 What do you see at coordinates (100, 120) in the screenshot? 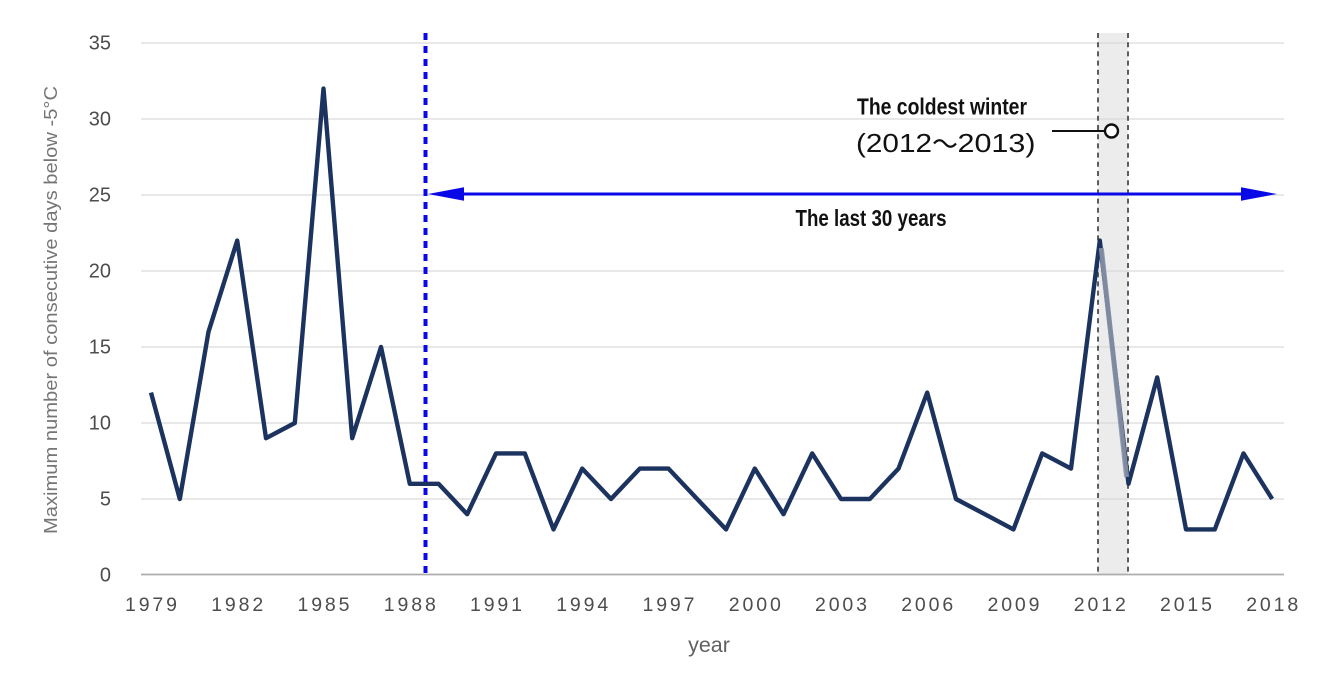
I see `svg-text: 30` at bounding box center [100, 120].